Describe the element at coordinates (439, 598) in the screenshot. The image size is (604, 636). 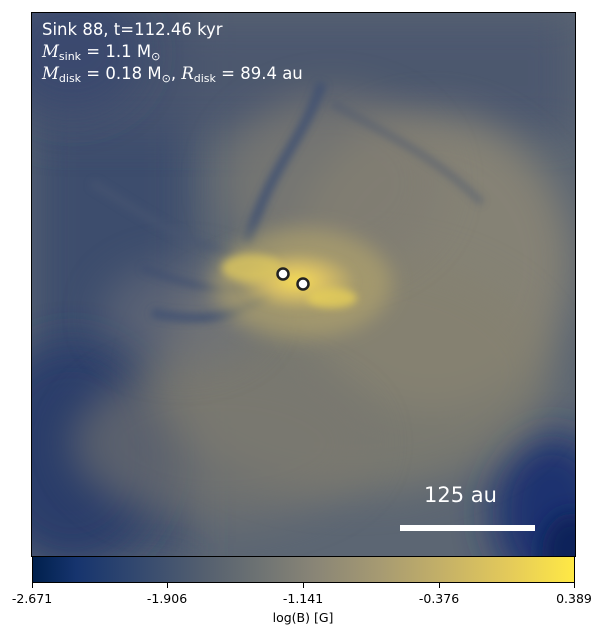
I see `colorbar-tick-label: -0.376` at that location.